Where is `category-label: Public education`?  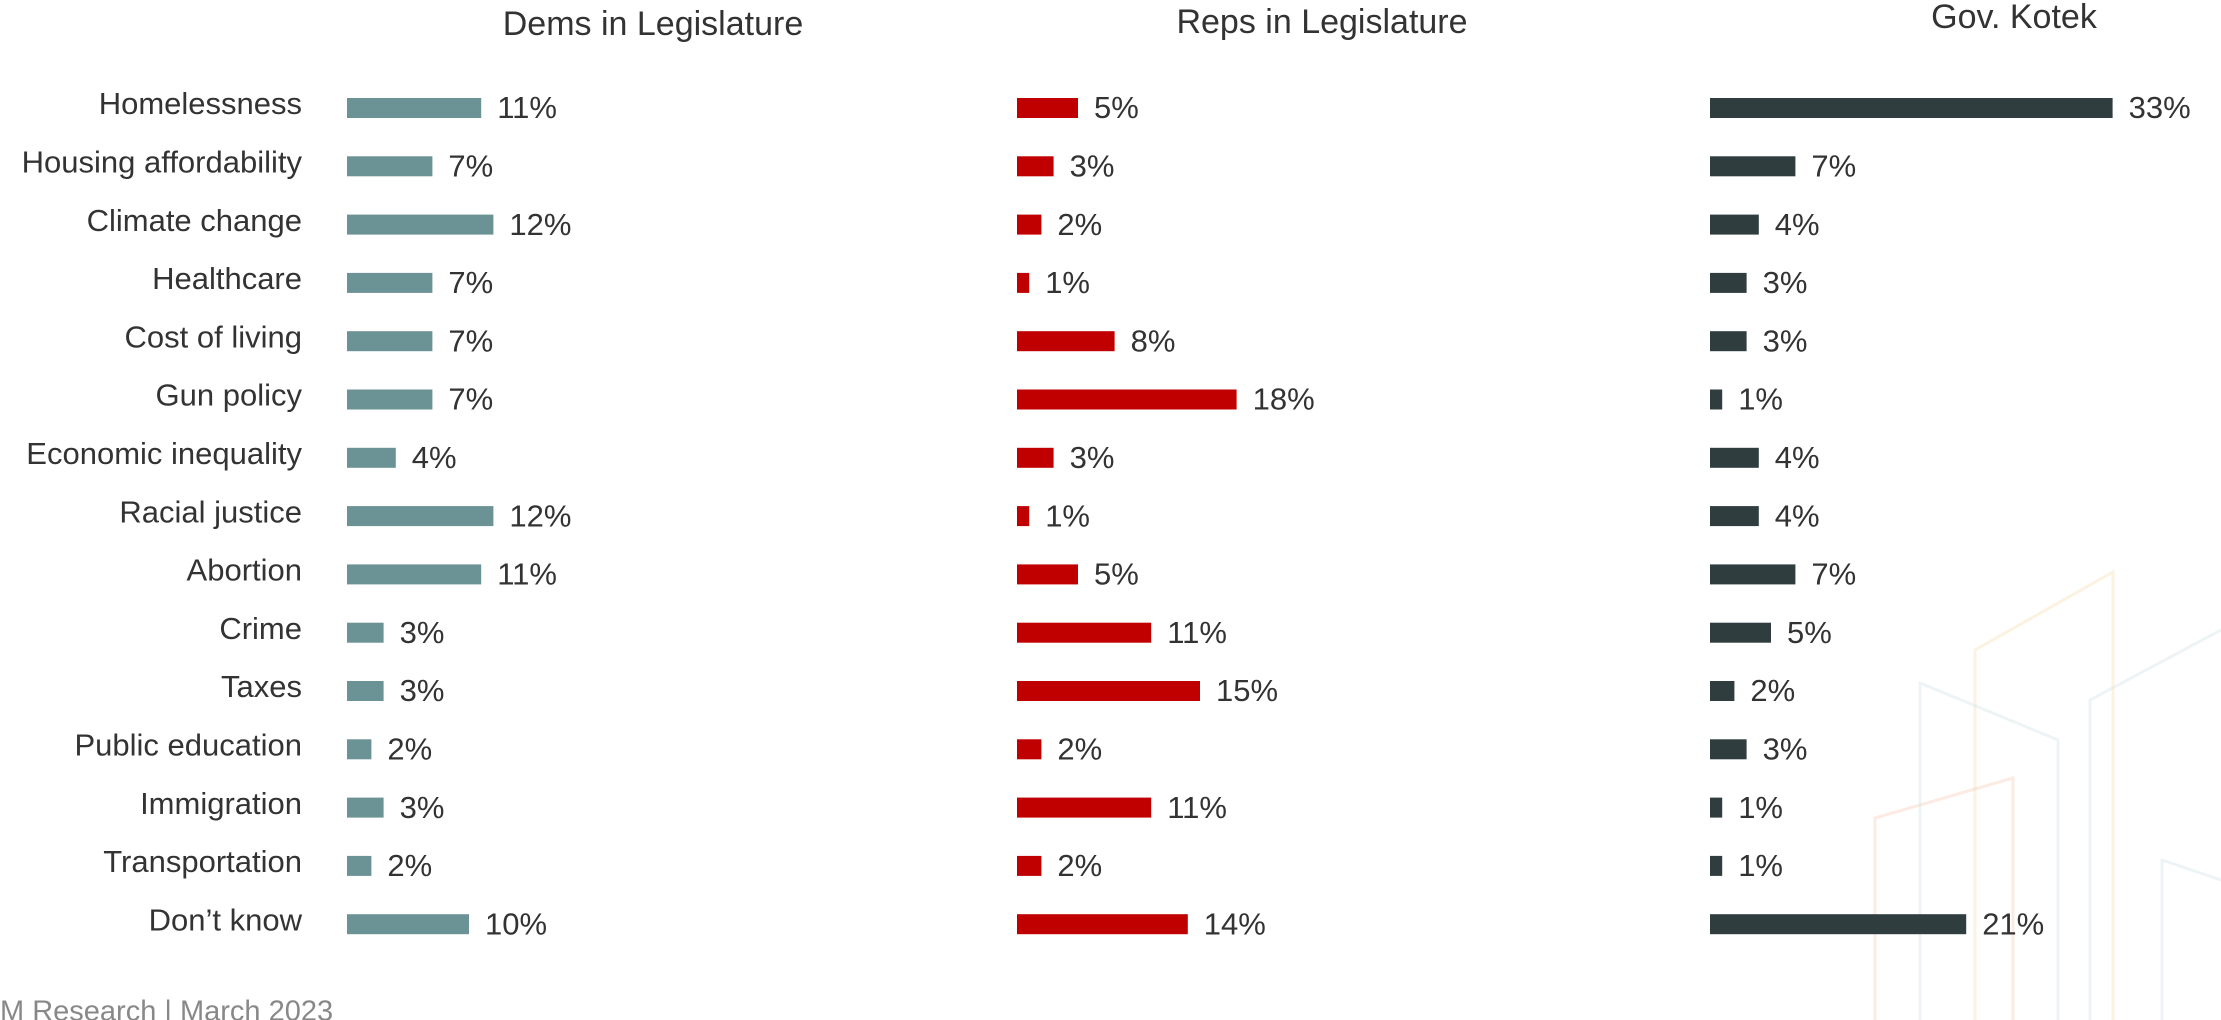
category-label: Public education is located at coordinates (189, 744).